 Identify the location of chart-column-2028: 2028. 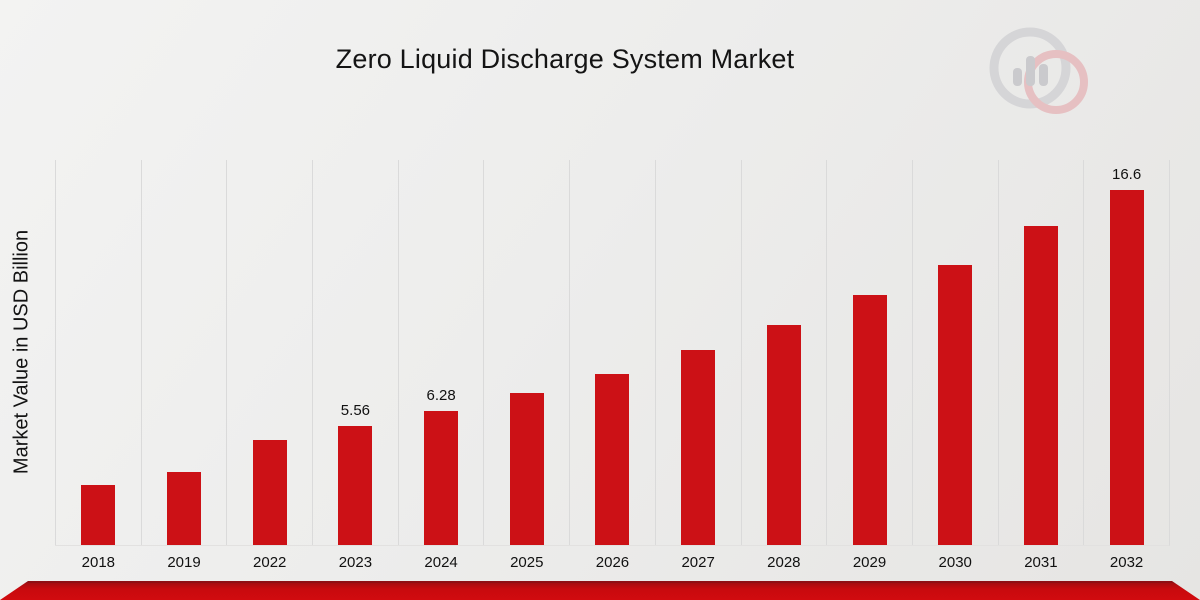
(783, 365).